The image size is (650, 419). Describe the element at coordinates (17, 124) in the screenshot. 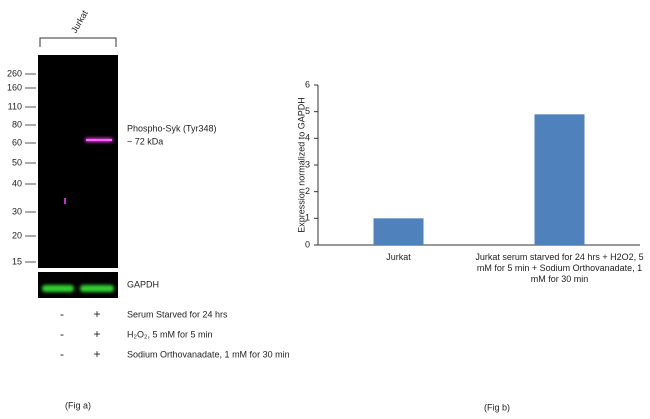

I see `marker-label: 80` at that location.